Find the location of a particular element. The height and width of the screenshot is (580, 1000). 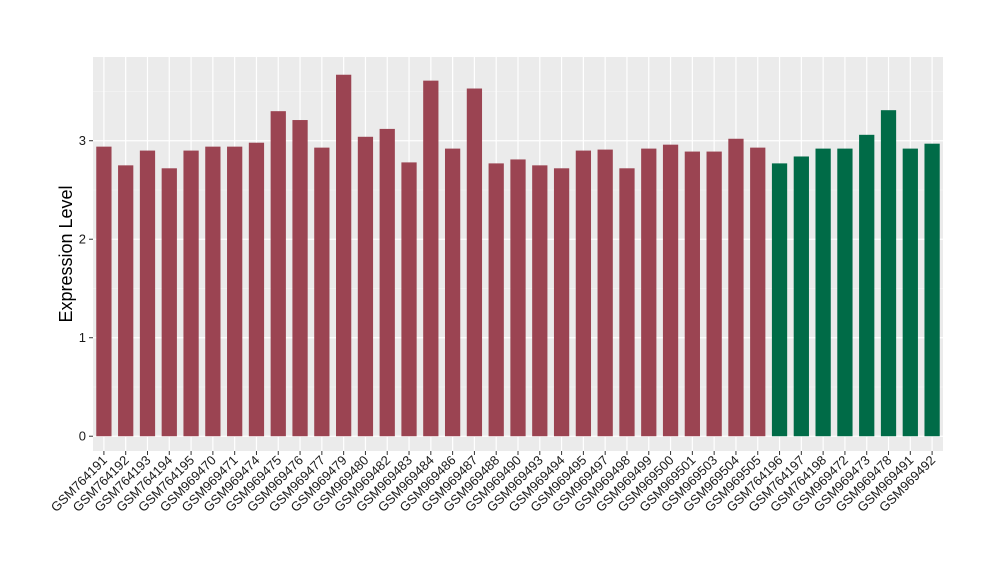

bar-GSM969479 is located at coordinates (344, 255).